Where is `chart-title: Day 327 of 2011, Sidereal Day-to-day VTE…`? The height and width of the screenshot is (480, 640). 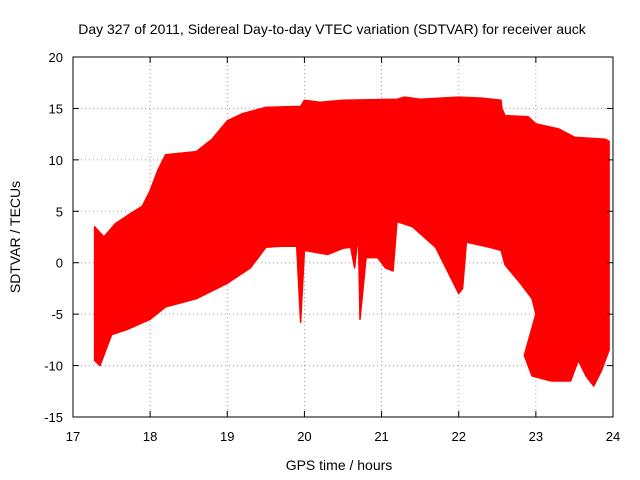 chart-title: Day 327 of 2011, Sidereal Day-to-day VTE… is located at coordinates (332, 29).